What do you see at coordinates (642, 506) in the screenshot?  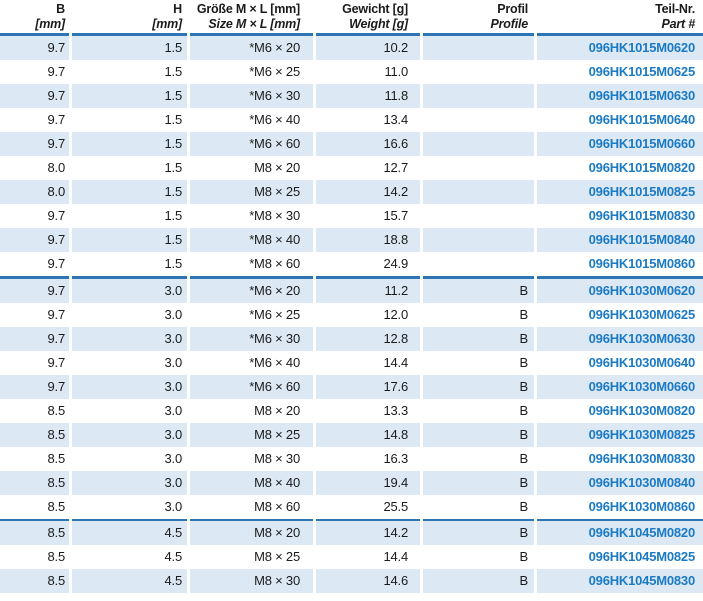 I see `part-number-link: 096HK1030M0860` at bounding box center [642, 506].